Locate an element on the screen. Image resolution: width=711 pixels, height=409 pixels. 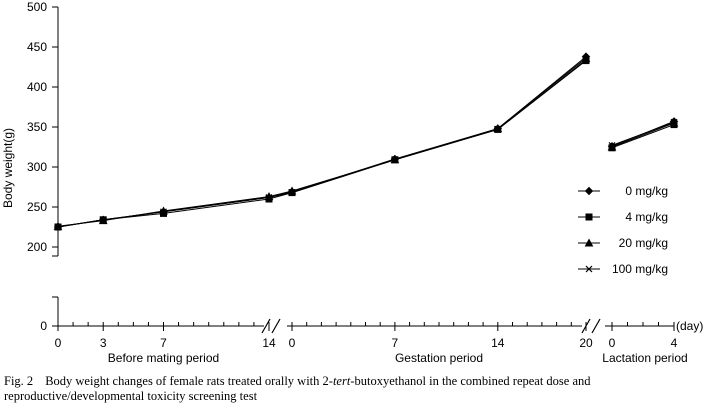
period-label: Lactation period is located at coordinates (644, 358).